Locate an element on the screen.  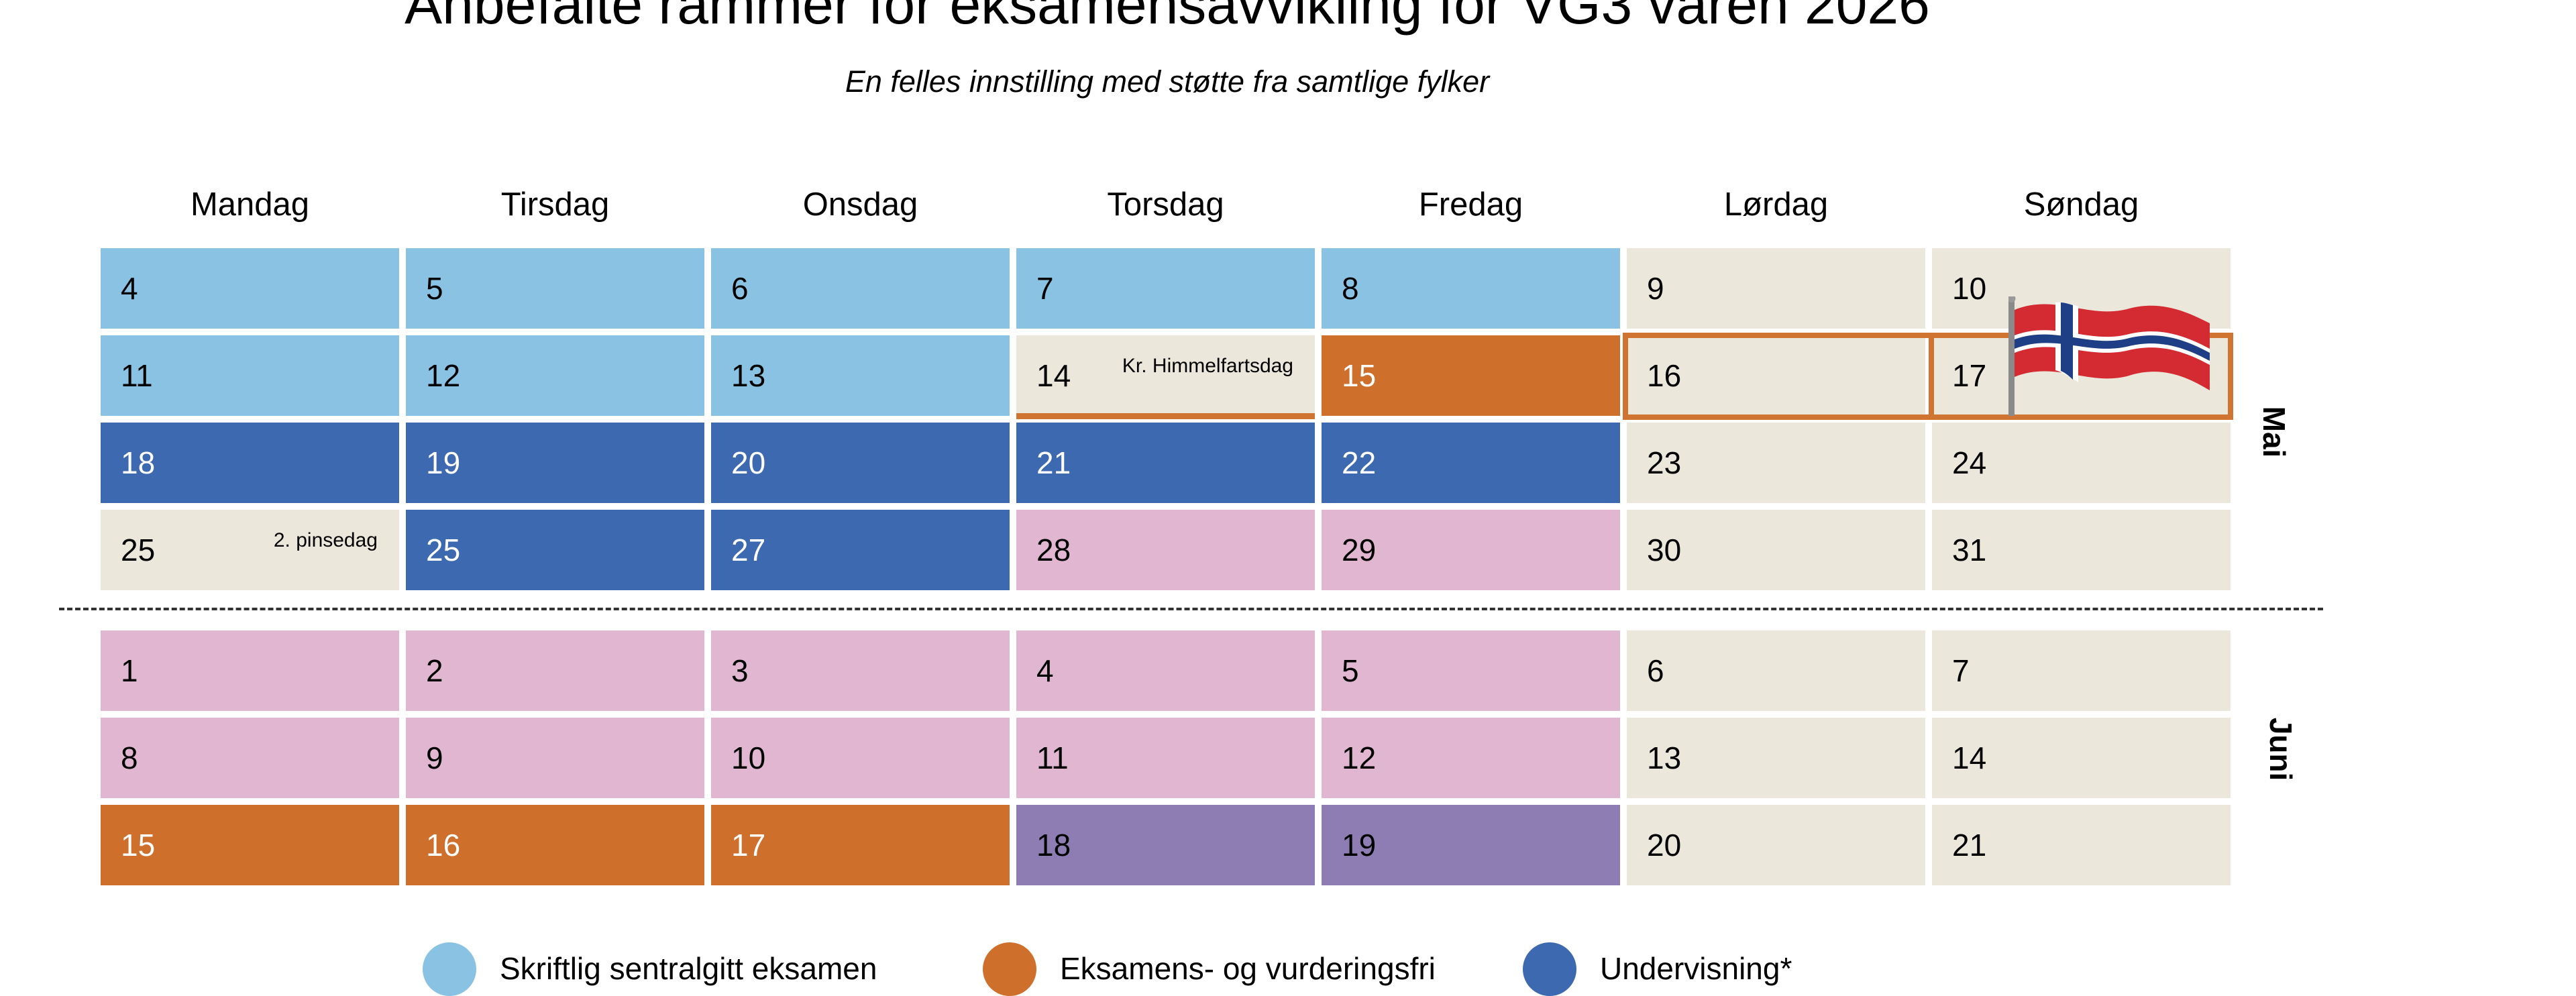
day-number: 21 is located at coordinates (1969, 846).